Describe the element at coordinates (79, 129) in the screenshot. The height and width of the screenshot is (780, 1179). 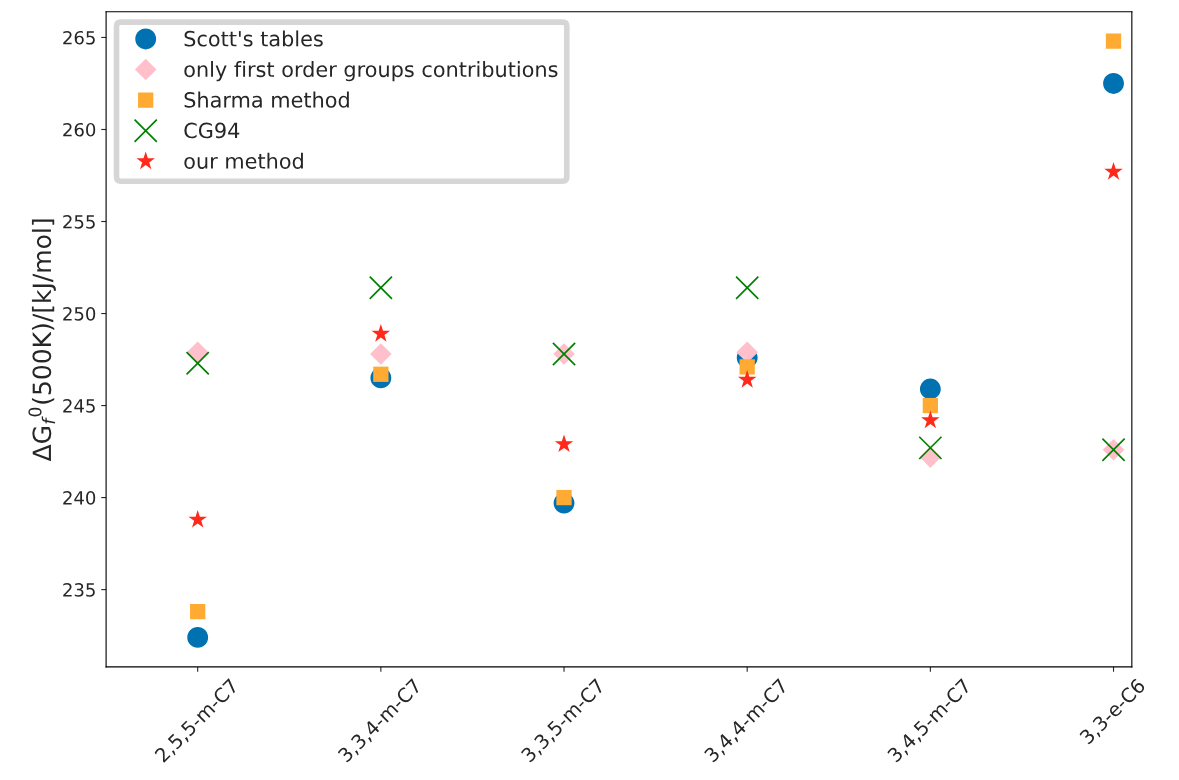
I see `y-tick-label: 260` at that location.